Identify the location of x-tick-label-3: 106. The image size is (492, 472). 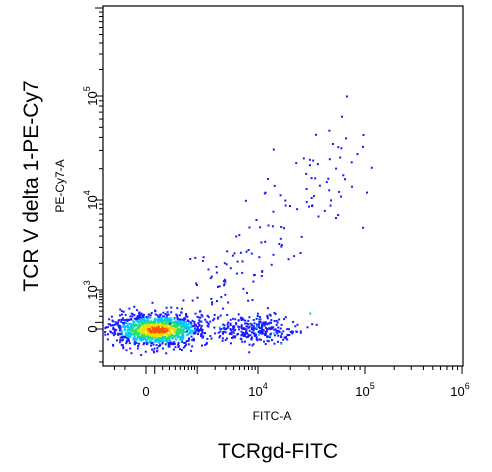
(459, 390).